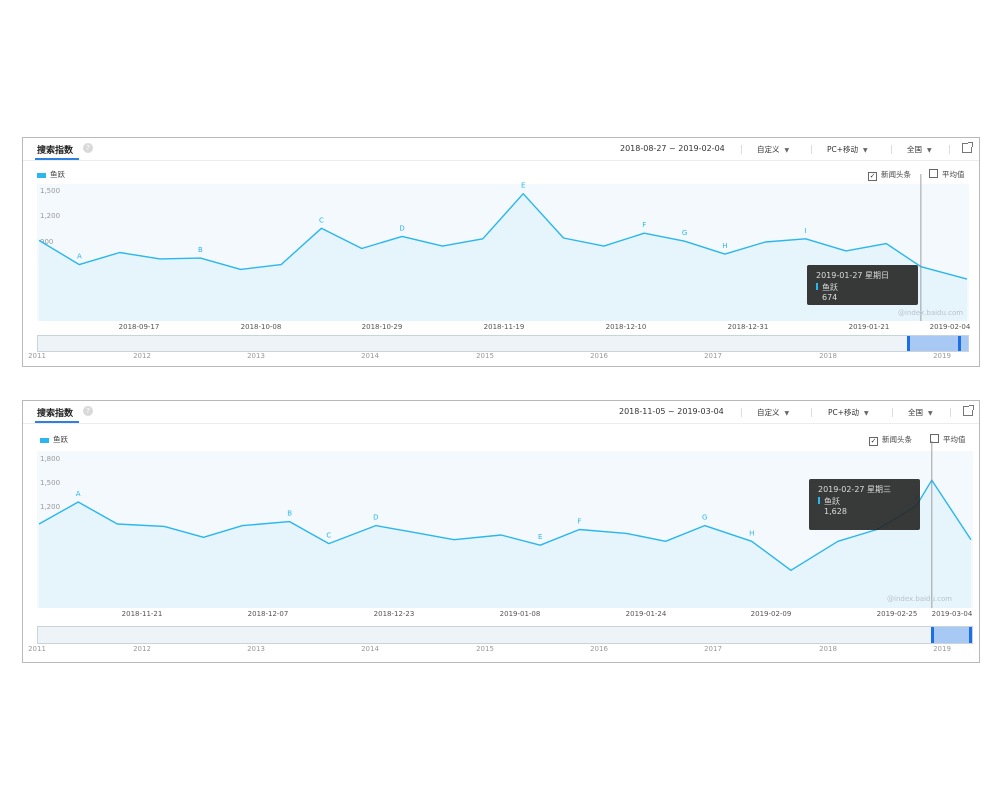 The width and height of the screenshot is (1000, 800). Describe the element at coordinates (897, 614) in the screenshot. I see `x-tick-label: 2019-02-25` at that location.